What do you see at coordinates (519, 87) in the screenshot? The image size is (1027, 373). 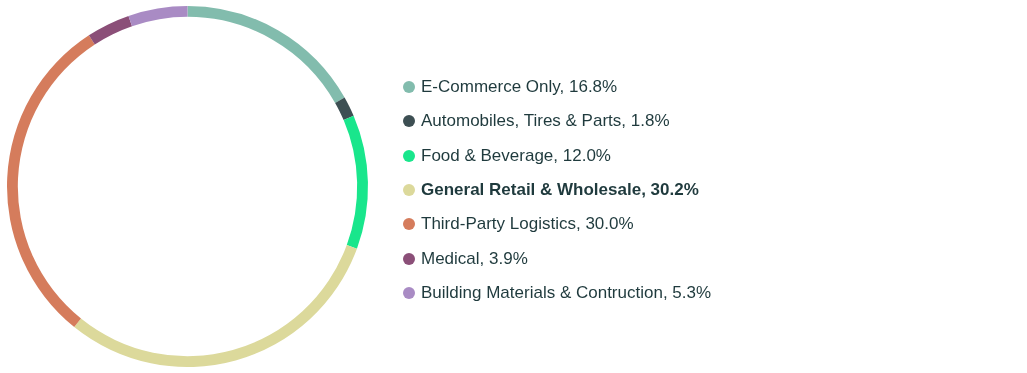 I see `legend-label: E-Commerce Only, 16.8%` at bounding box center [519, 87].